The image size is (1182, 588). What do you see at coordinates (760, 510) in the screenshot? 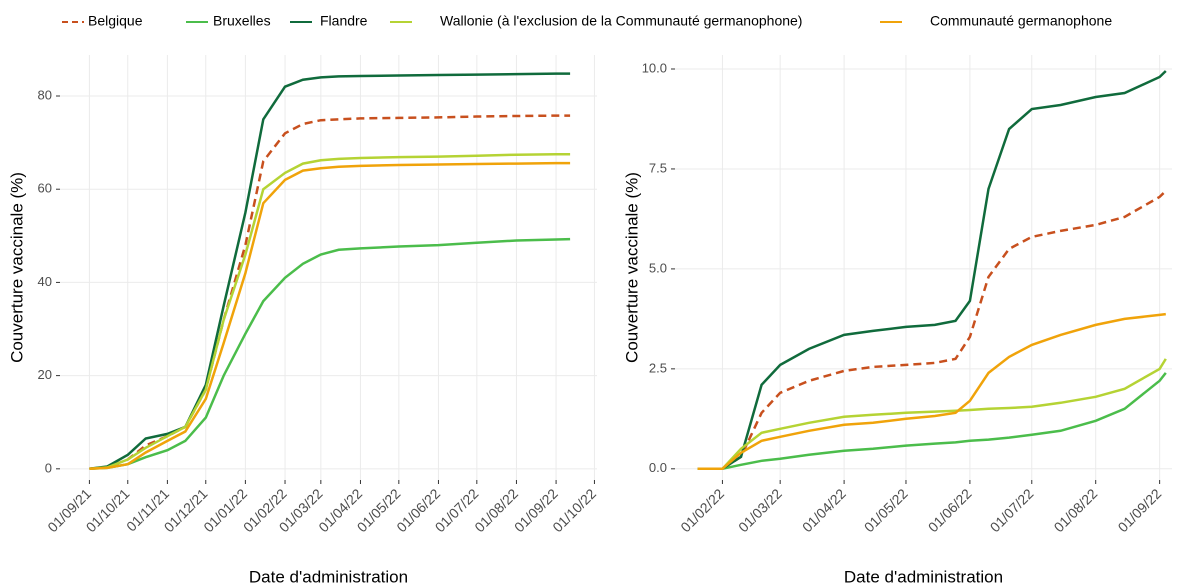
I see `x-tick-label: 01/03/22` at bounding box center [760, 510].